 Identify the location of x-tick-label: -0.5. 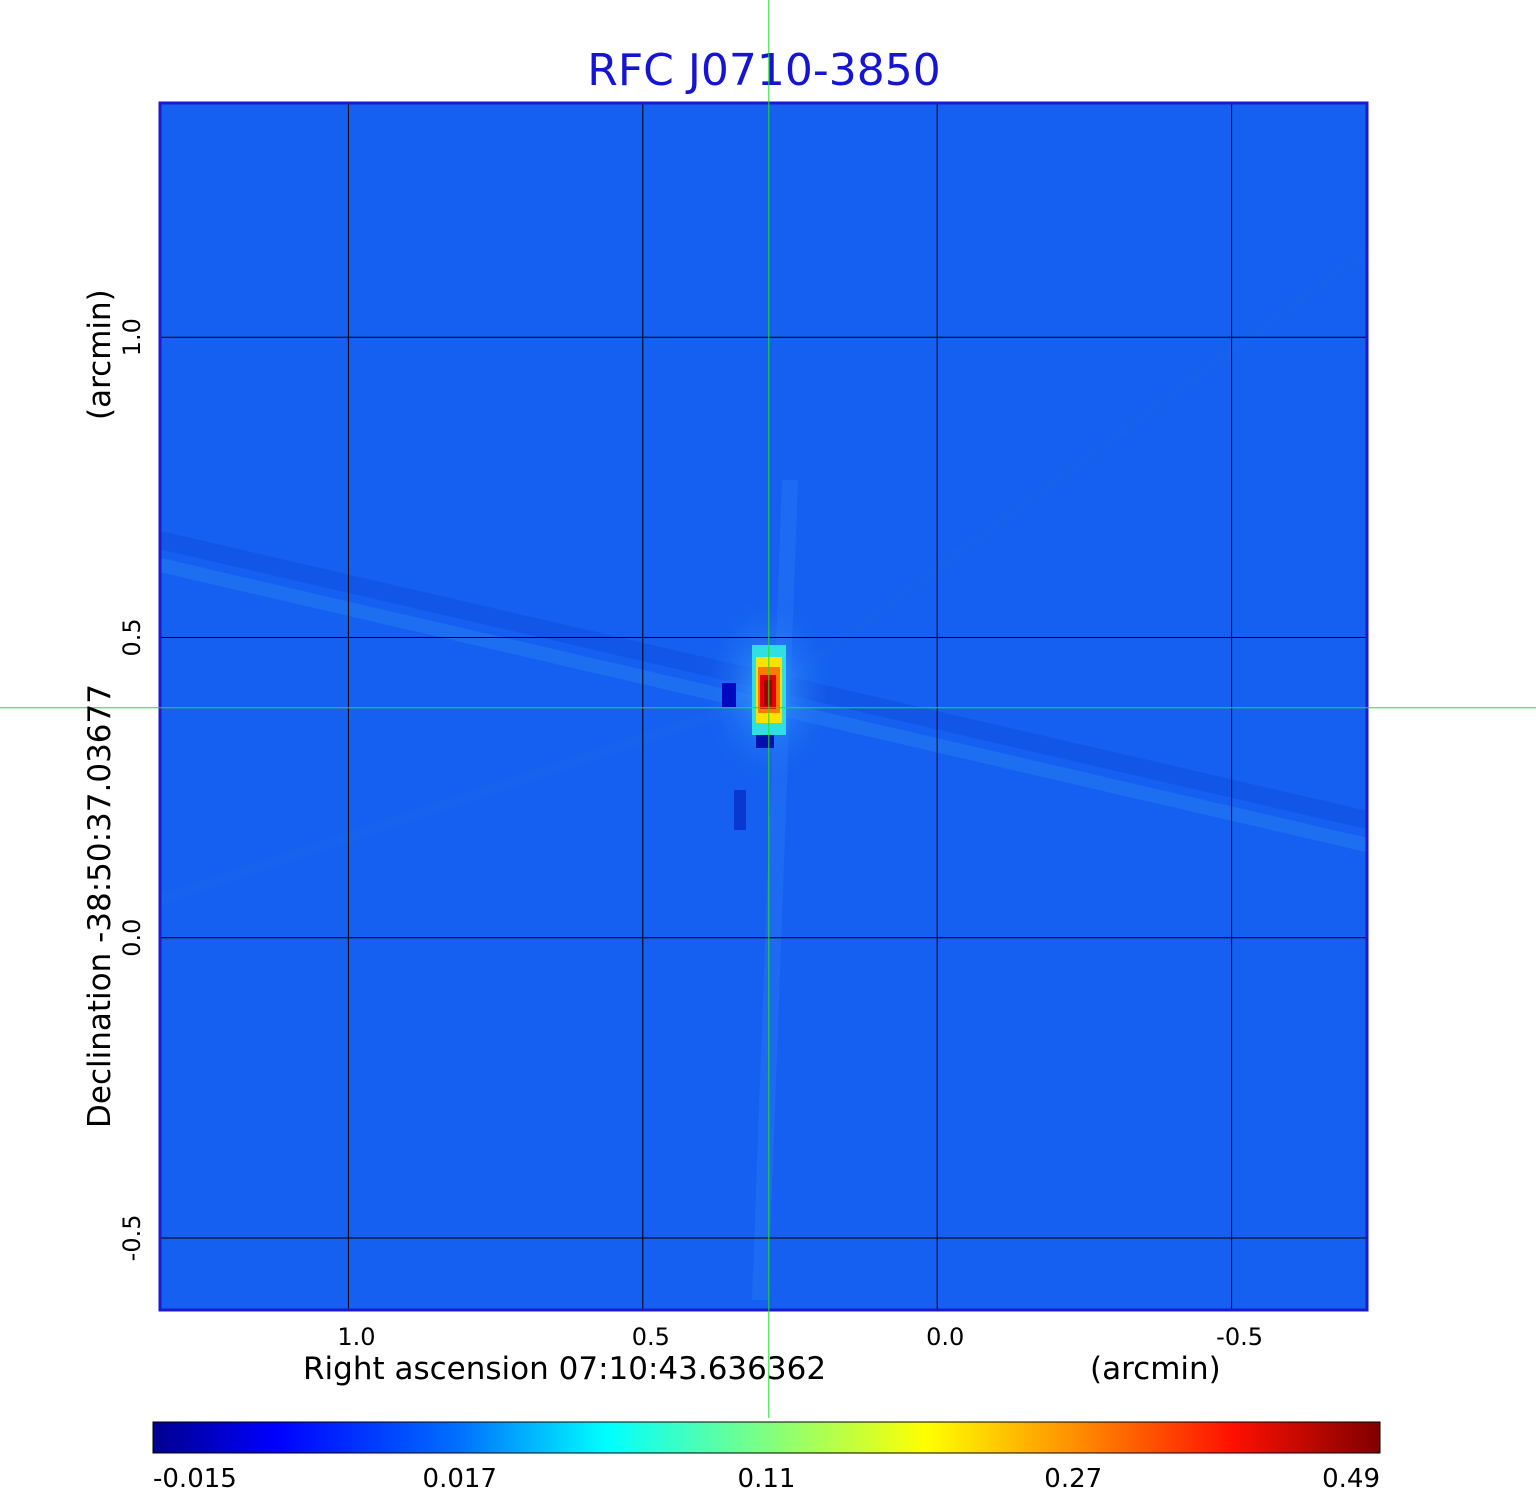
(1239, 1337).